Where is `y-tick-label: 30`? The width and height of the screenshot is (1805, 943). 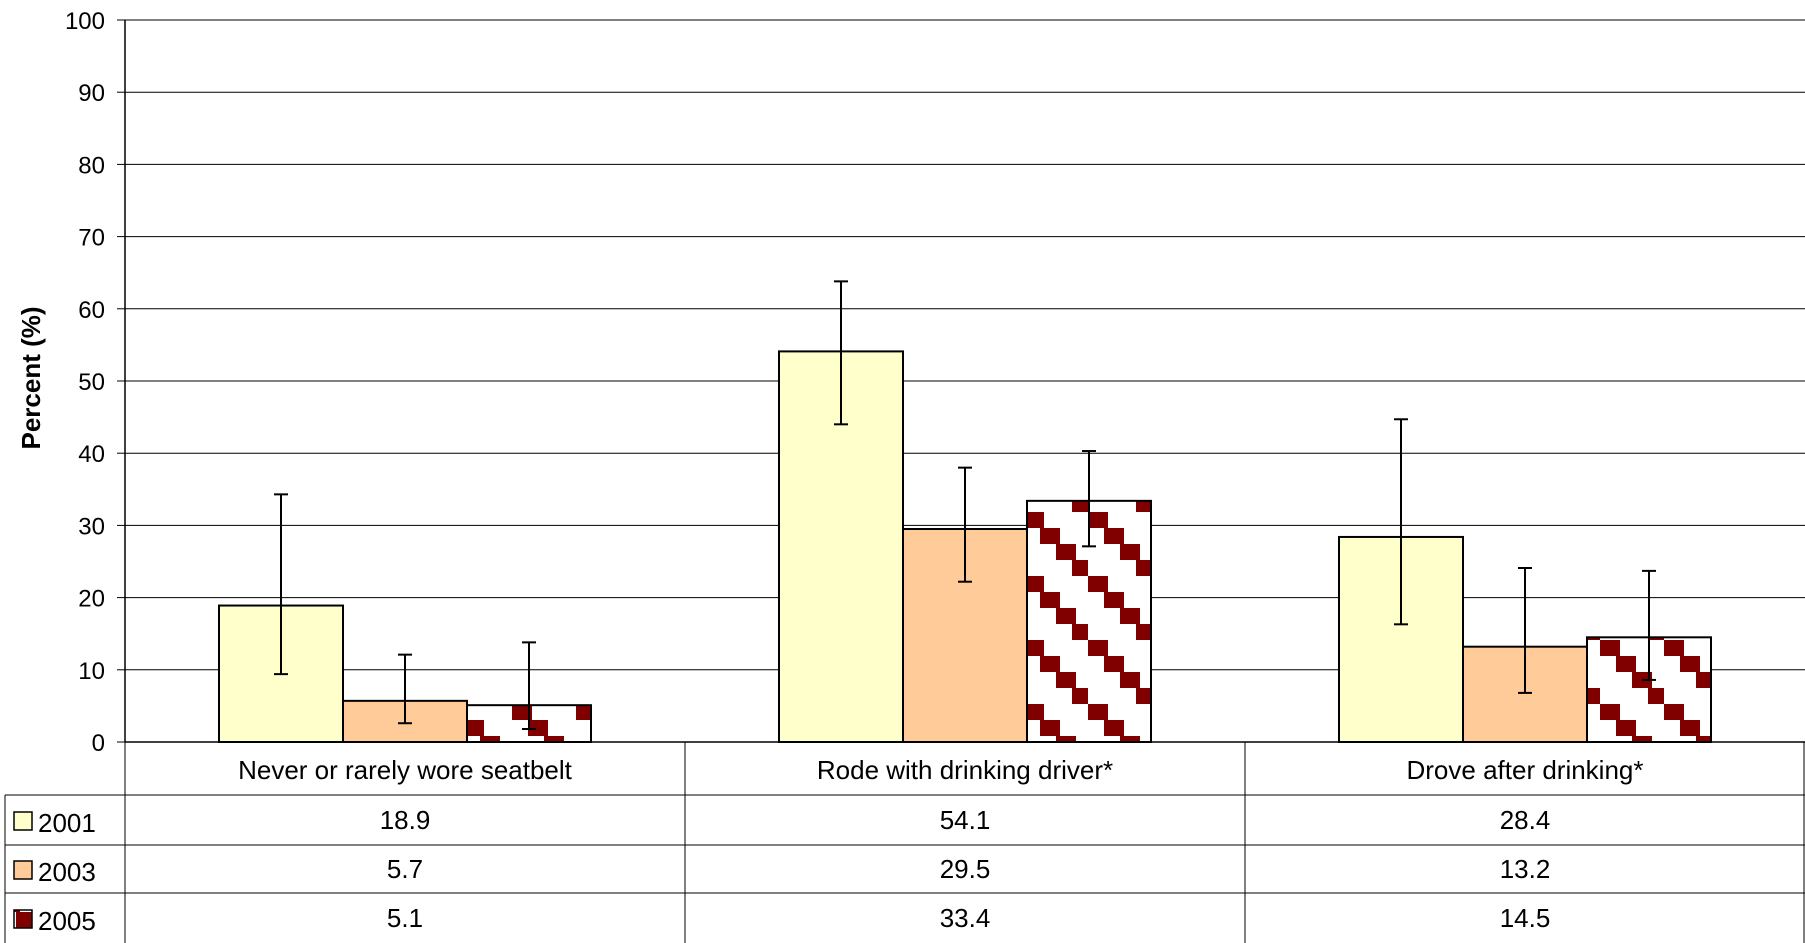
y-tick-label: 30 is located at coordinates (91, 526).